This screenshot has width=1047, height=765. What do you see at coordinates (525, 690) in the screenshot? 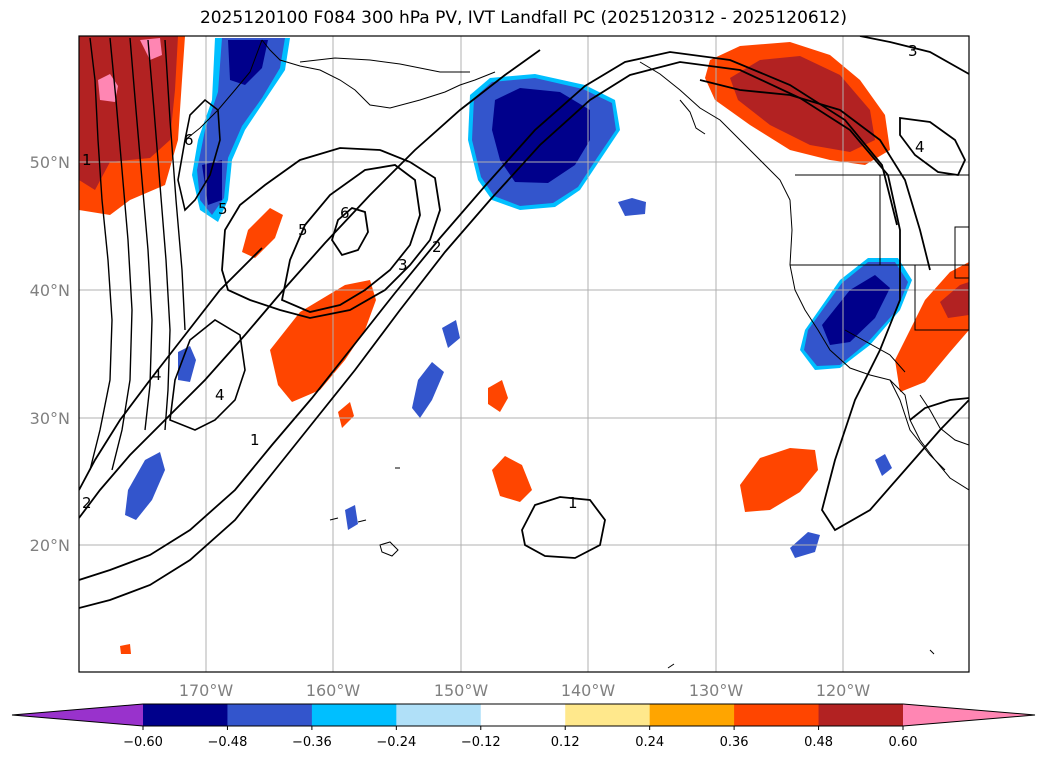
I see `longitude-labels: 170°W 160°W 150°W 140°W 130°W 120°W` at bounding box center [525, 690].